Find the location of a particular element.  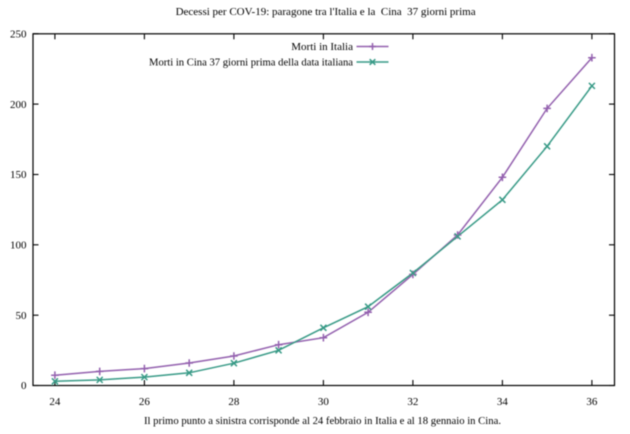

svg-text: 24 is located at coordinates (55, 402).